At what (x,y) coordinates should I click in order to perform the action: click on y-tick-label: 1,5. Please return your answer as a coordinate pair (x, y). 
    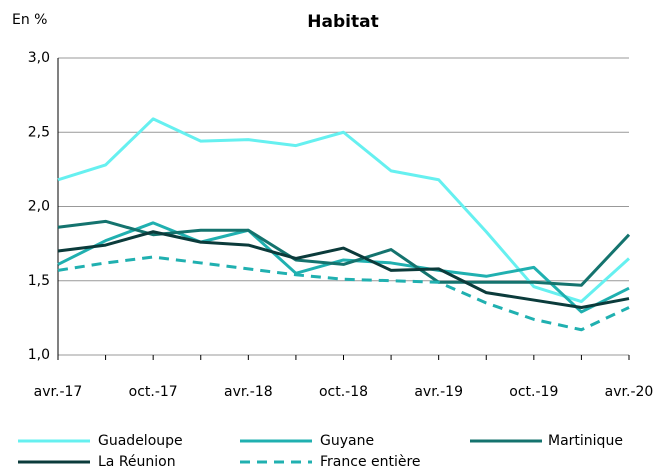
    Looking at the image, I should click on (39, 281).